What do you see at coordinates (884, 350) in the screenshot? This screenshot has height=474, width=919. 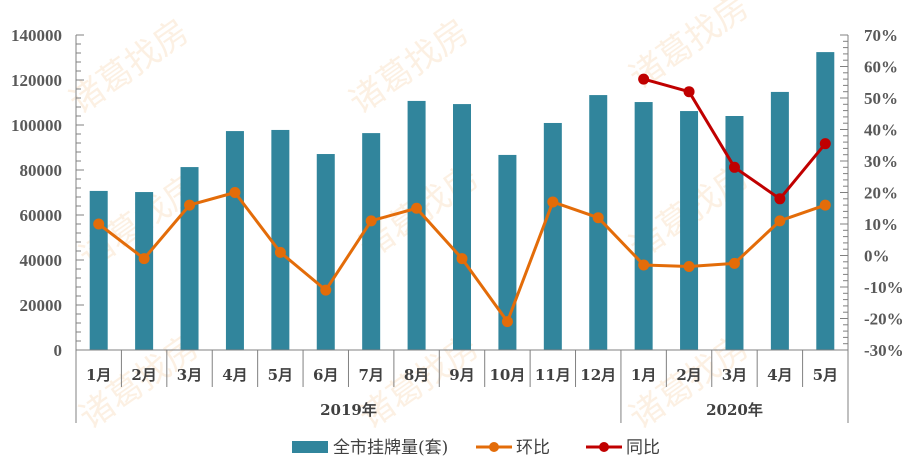 I see `right-axis-tick-label: -30%` at bounding box center [884, 350].